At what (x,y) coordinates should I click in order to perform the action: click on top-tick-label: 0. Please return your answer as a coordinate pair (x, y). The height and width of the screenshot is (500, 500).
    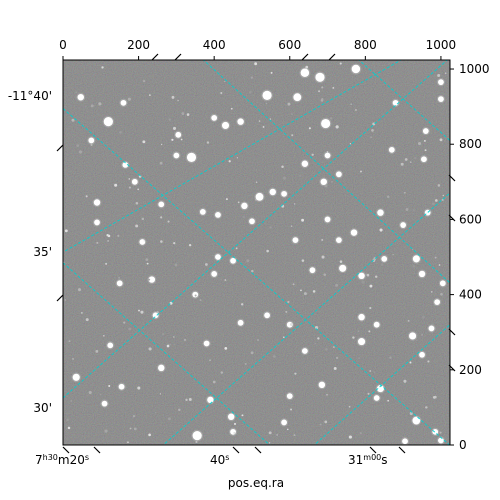
    Looking at the image, I should click on (63, 45).